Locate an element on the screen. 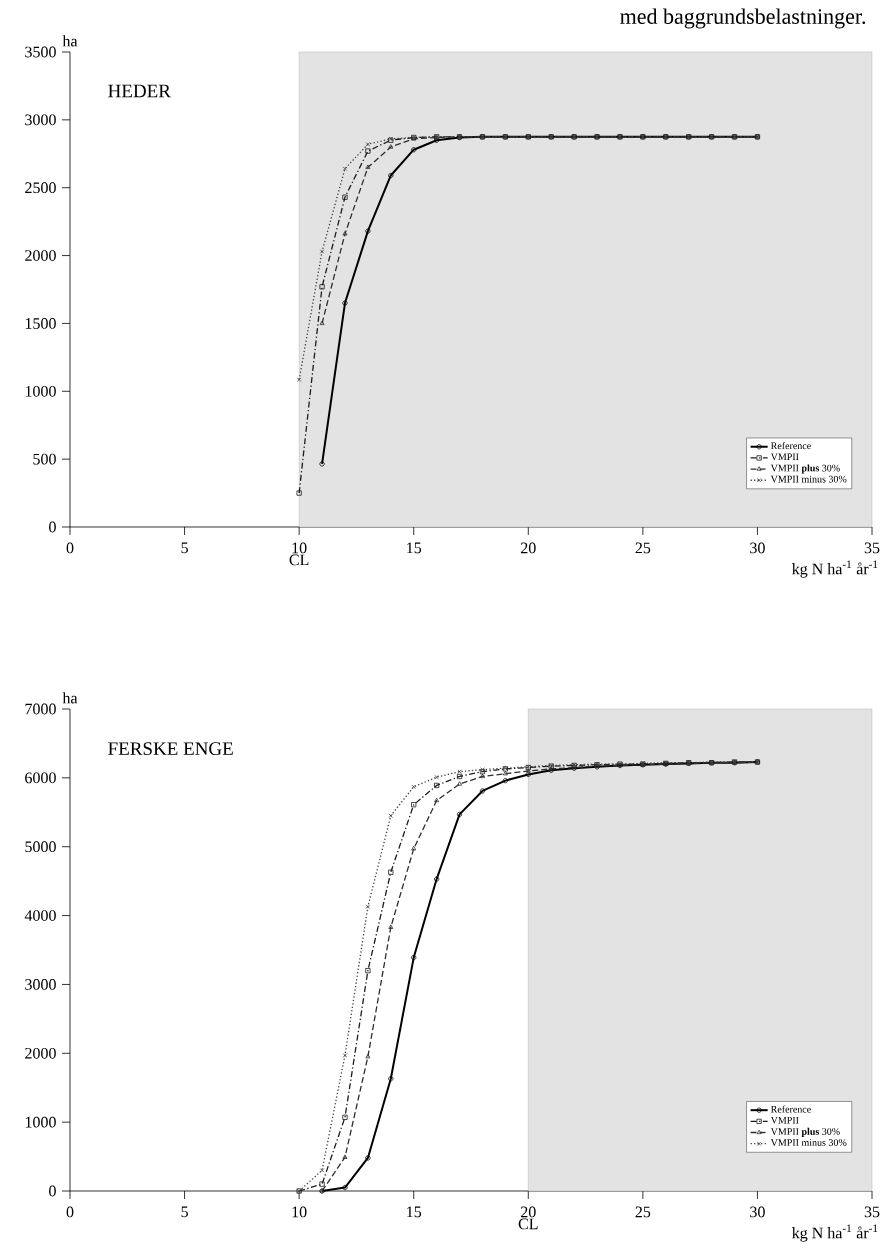 This screenshot has height=1248, width=887. text: med baggrundsbelastninger. is located at coordinates (743, 18).